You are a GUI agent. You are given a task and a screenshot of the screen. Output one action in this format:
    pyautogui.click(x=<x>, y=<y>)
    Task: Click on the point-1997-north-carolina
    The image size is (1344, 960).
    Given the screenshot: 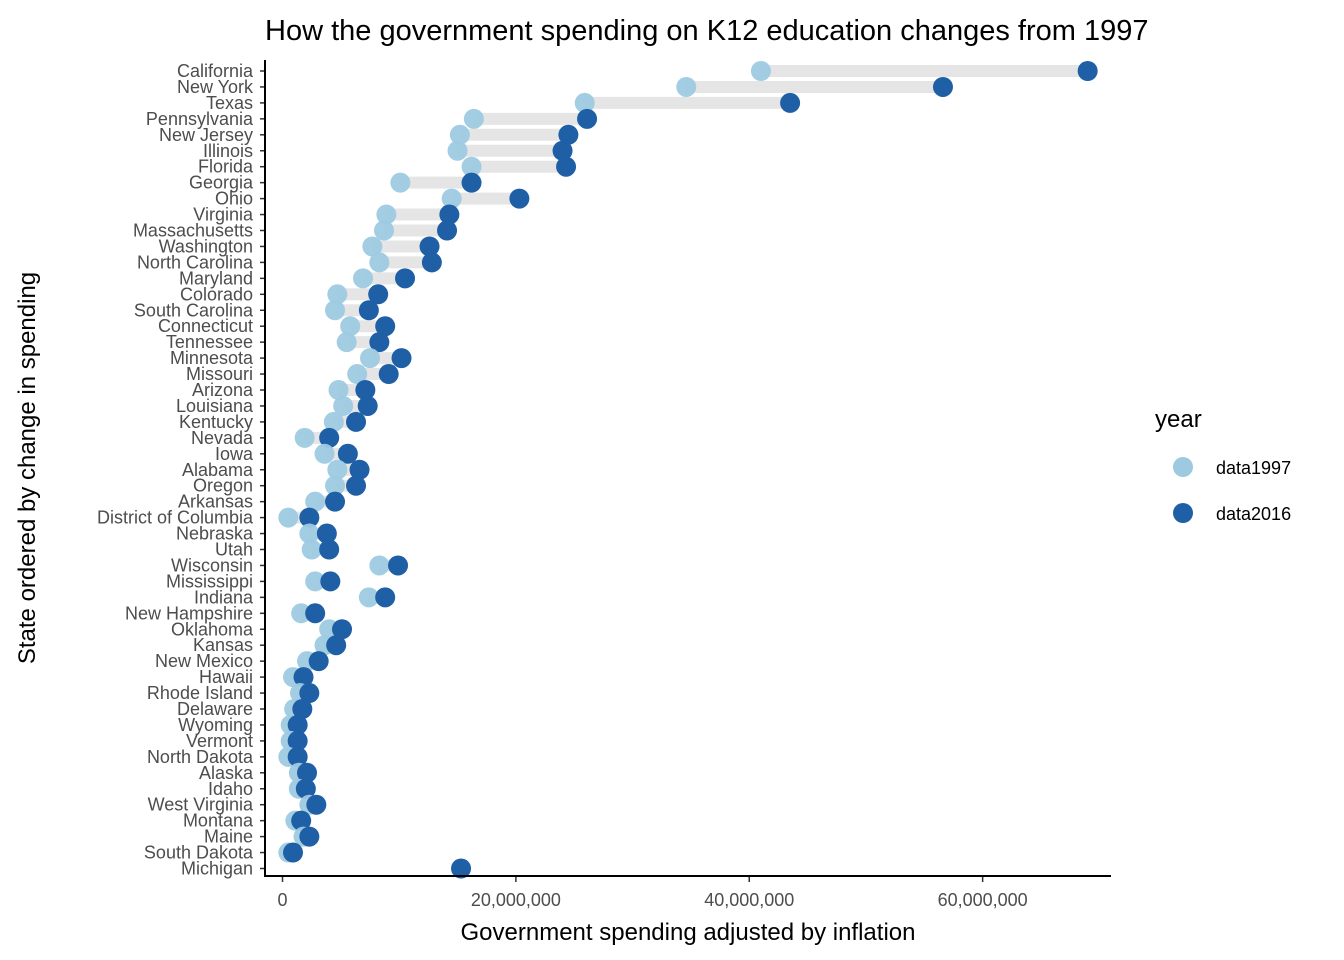 What is the action you would take?
    pyautogui.click(x=379, y=262)
    